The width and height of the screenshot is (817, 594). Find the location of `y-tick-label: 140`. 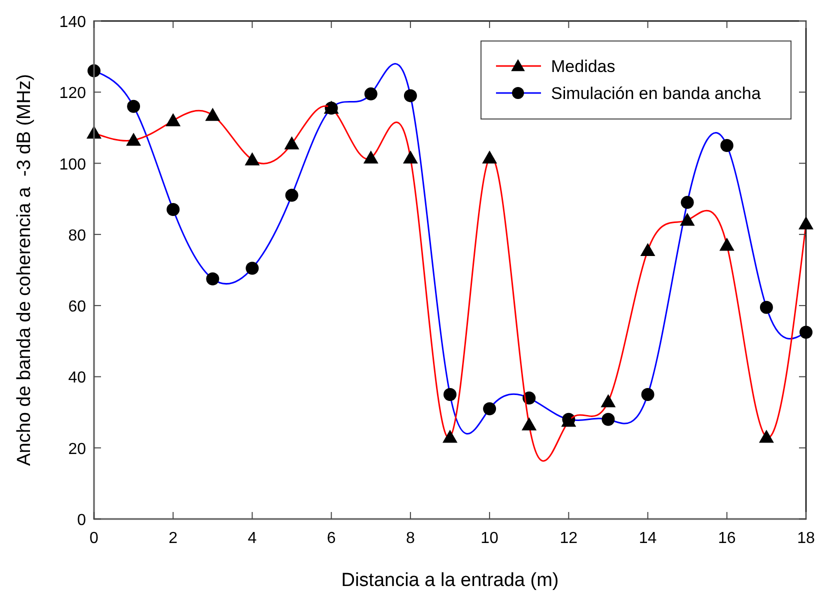

y-tick-label: 140 is located at coordinates (72, 22).